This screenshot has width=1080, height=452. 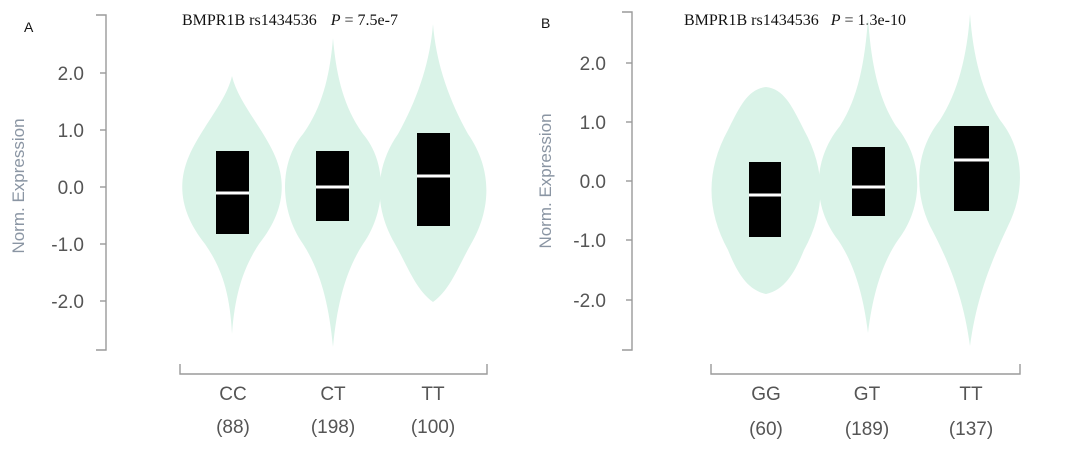 I want to click on panel-b-title: BMPR1B rs1434536 P = 1.3e-10, so click(x=795, y=20).